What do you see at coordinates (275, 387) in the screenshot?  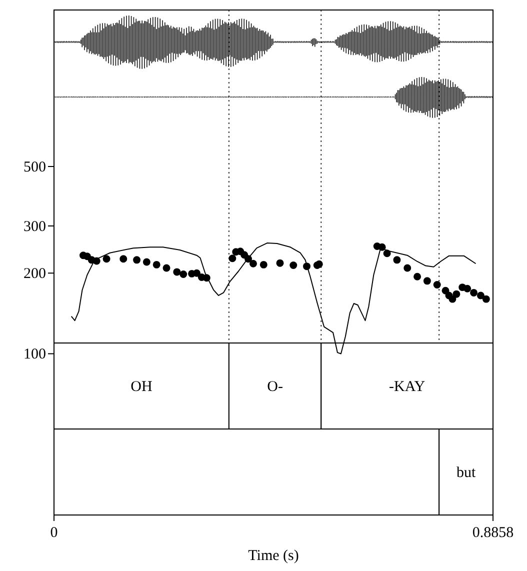 I see `band-label: O-` at bounding box center [275, 387].